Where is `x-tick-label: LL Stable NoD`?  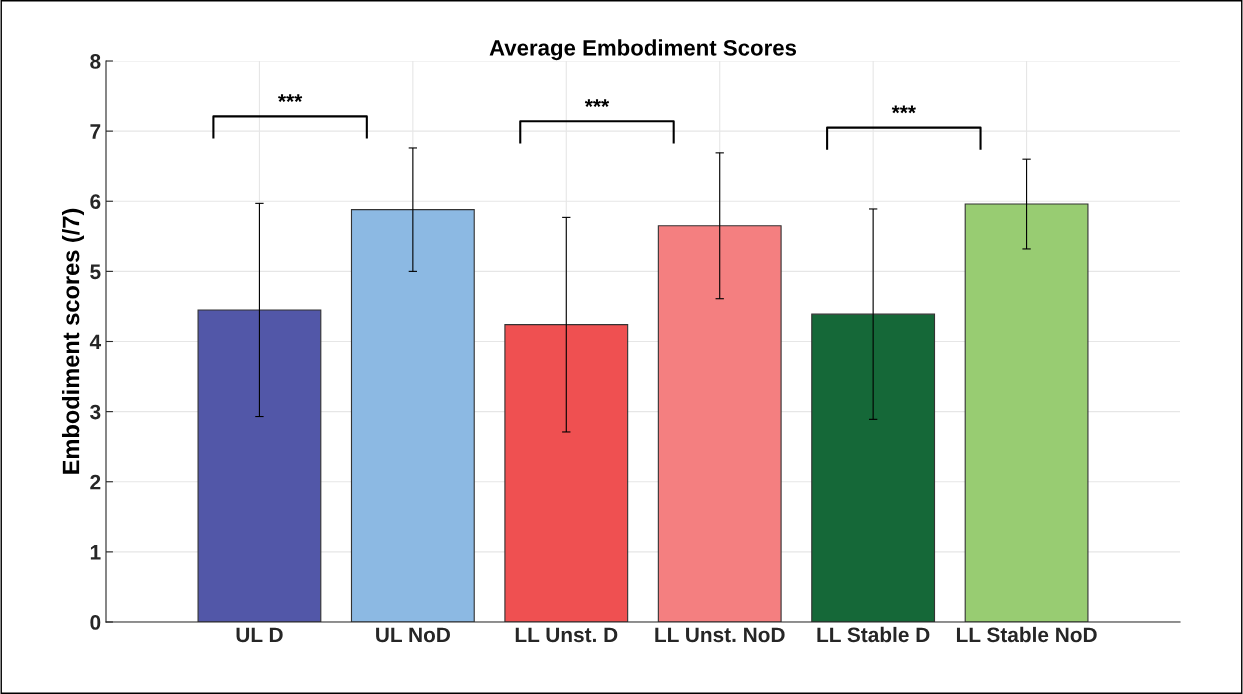
x-tick-label: LL Stable NoD is located at coordinates (1026, 634).